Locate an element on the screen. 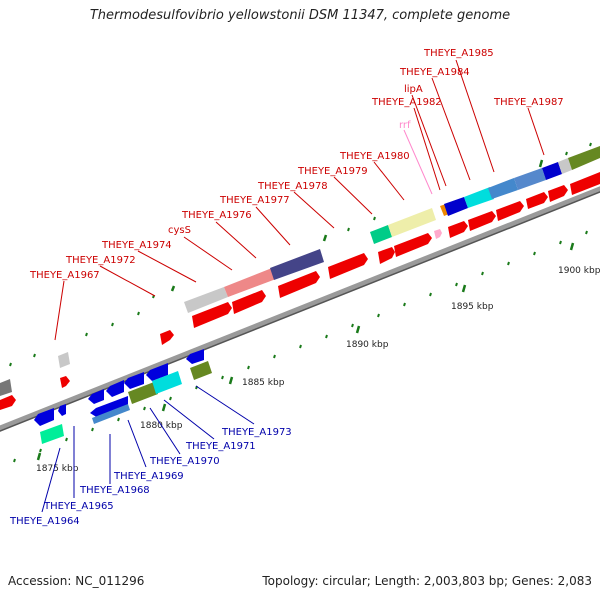  gene-label: THEYE_A1979 is located at coordinates (332, 171).